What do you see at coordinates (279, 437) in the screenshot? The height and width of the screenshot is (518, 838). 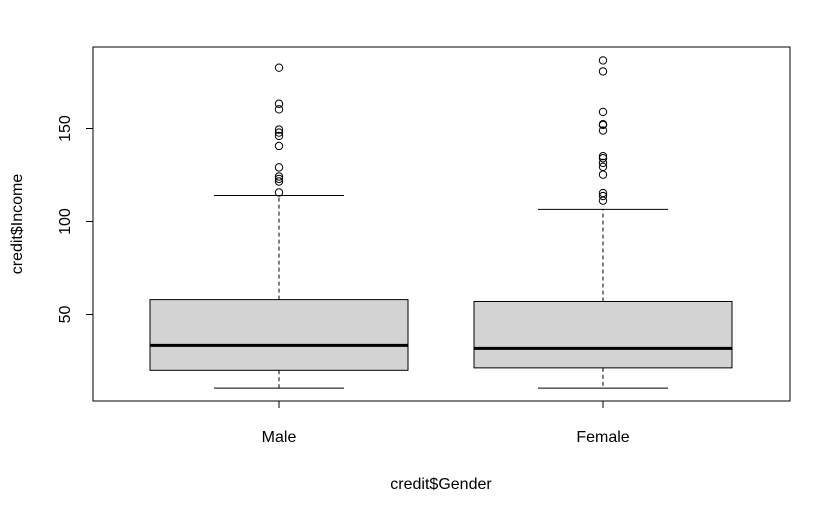 I see `x-tick-label: Male` at bounding box center [279, 437].